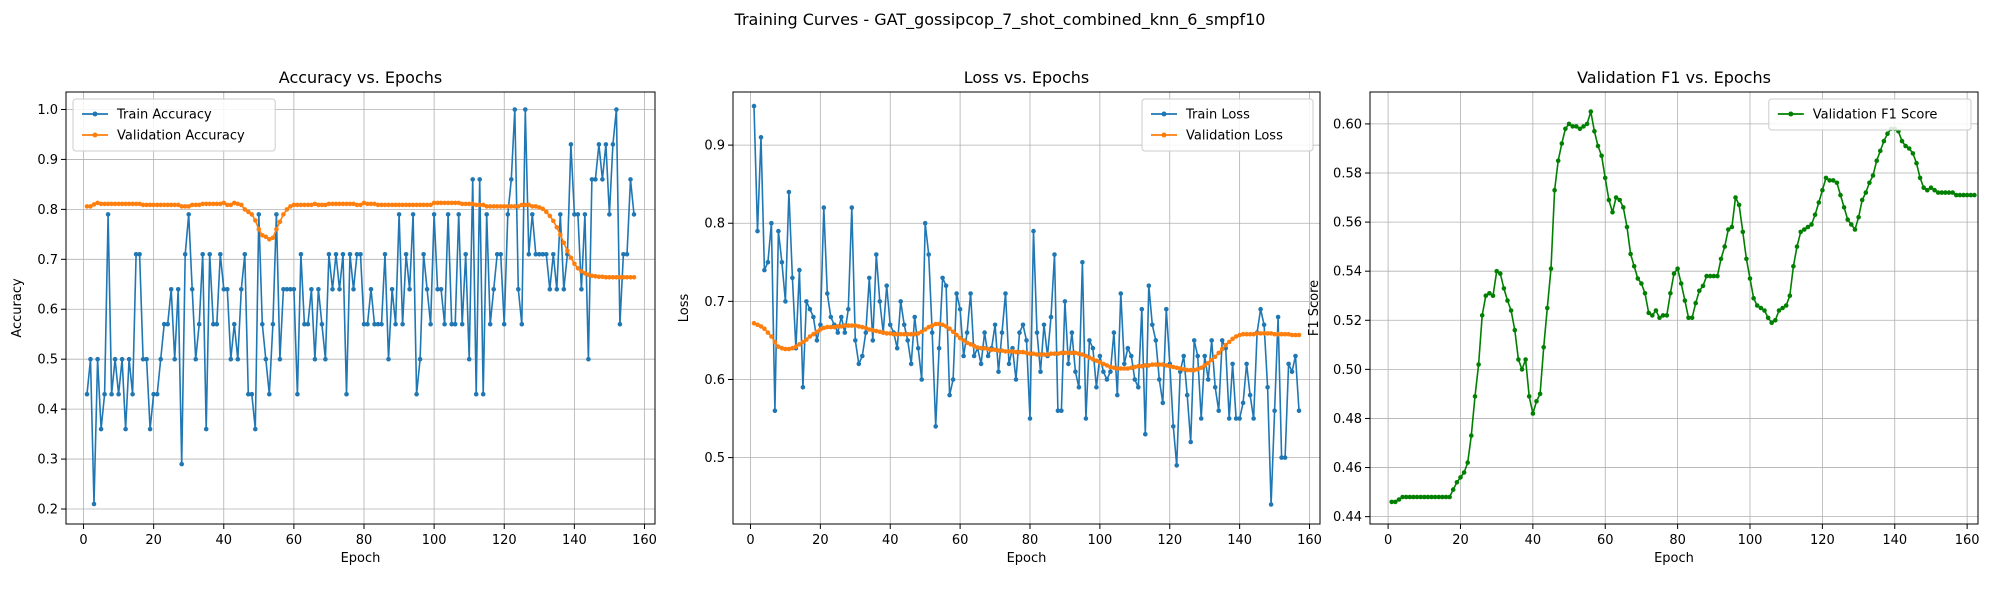  What do you see at coordinates (47, 410) in the screenshot?
I see `accuracy-y-tick-label: 0.4` at bounding box center [47, 410].